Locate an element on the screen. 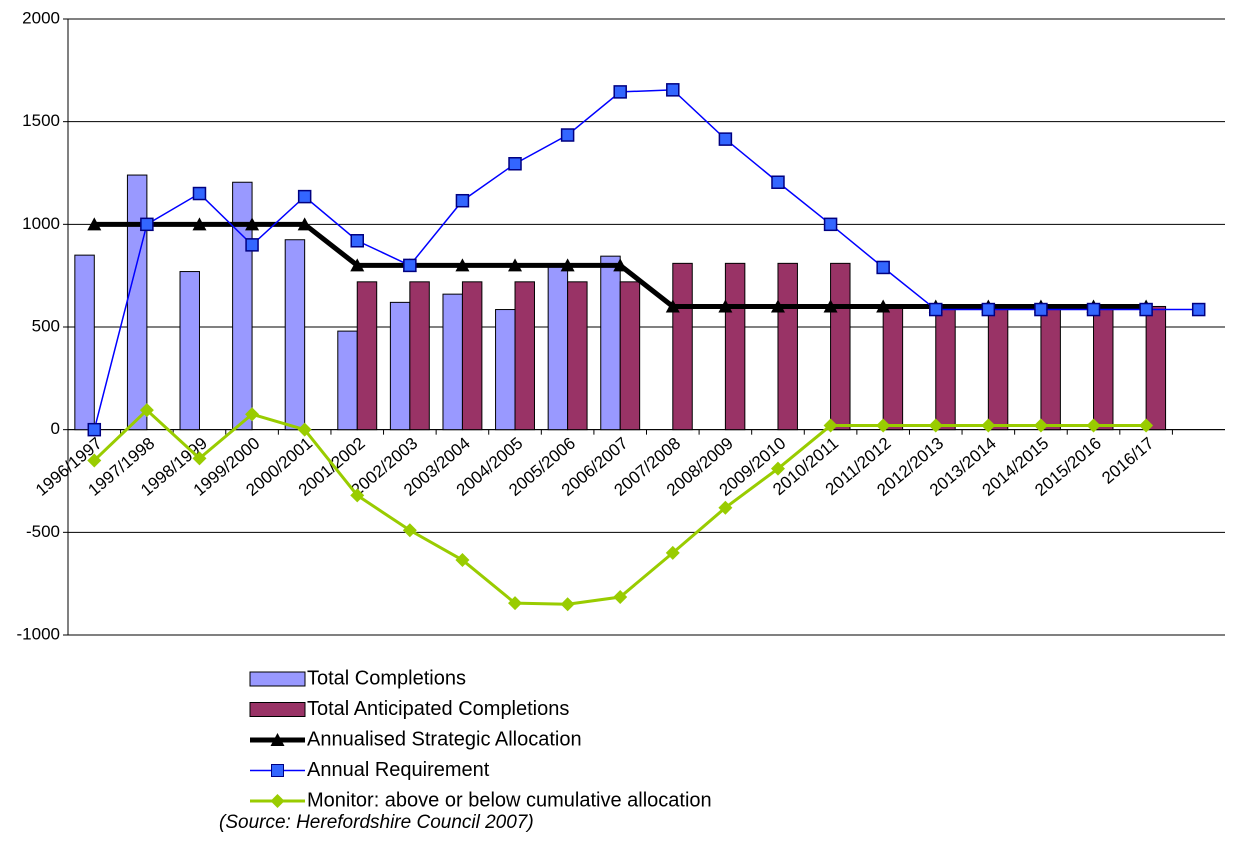 Image resolution: width=1233 pixels, height=861 pixels. y-tick-label: -1000 is located at coordinates (38, 633).